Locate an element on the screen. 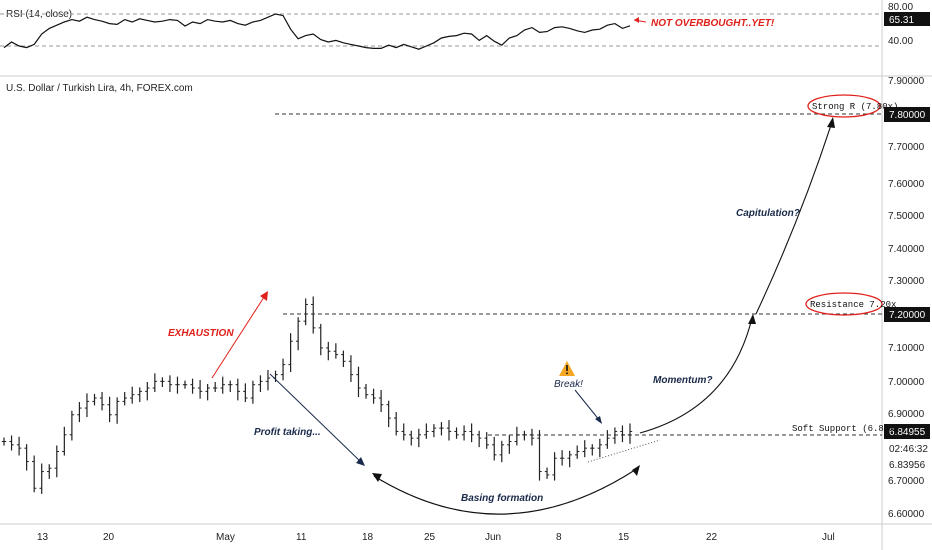  countdown-label: 02:46:32 is located at coordinates (908, 449).